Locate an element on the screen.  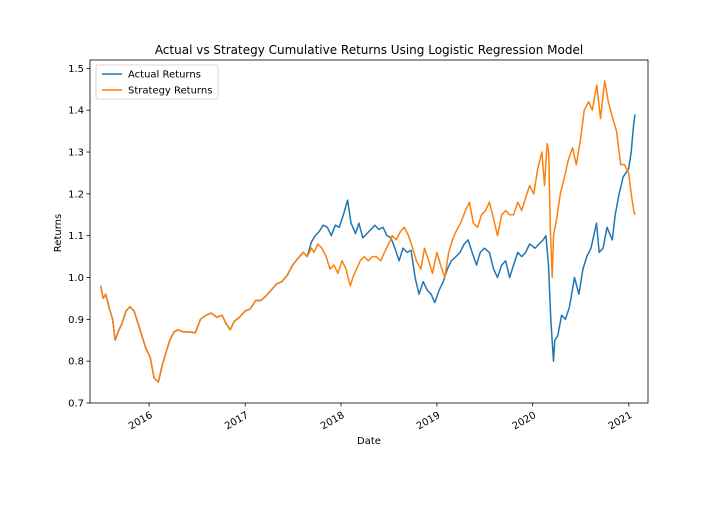
legend-box is located at coordinates (157, 82).